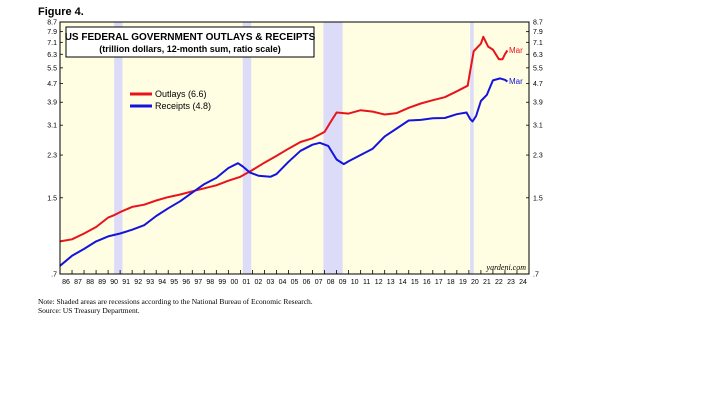  Describe the element at coordinates (162, 282) in the screenshot. I see `x-tick-label: 94` at that location.